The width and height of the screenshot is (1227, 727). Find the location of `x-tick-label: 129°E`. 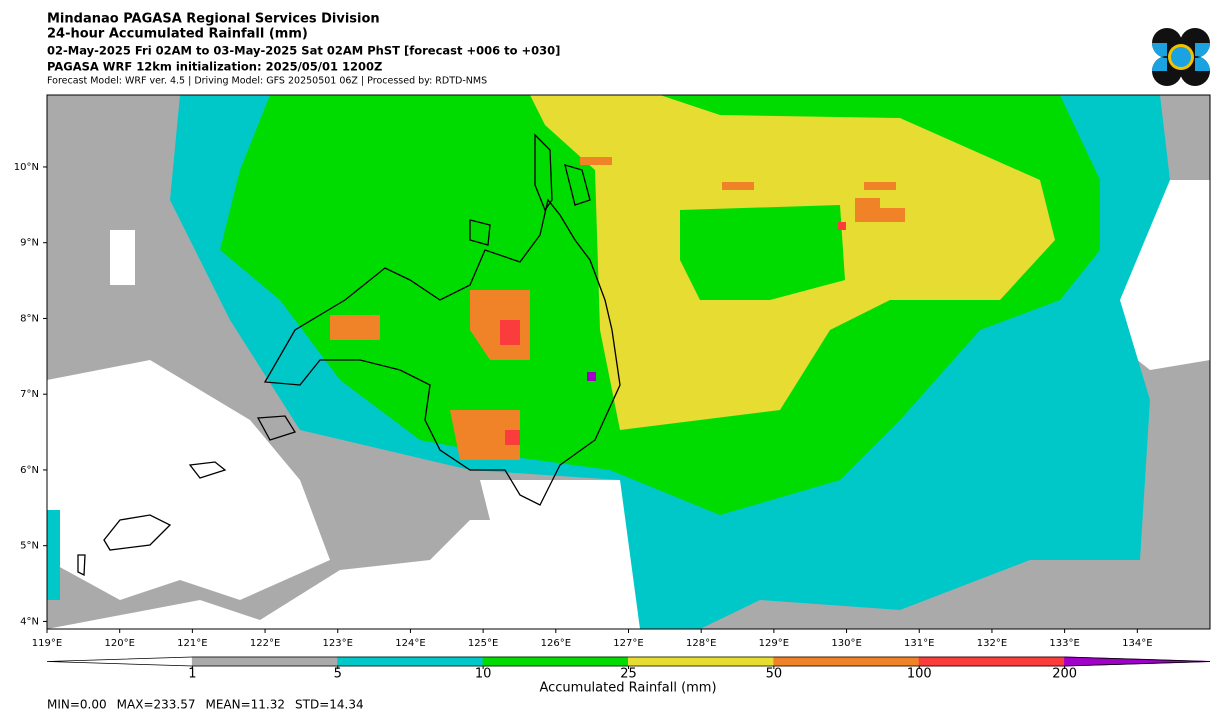

x-tick-label: 129°E is located at coordinates (774, 643).